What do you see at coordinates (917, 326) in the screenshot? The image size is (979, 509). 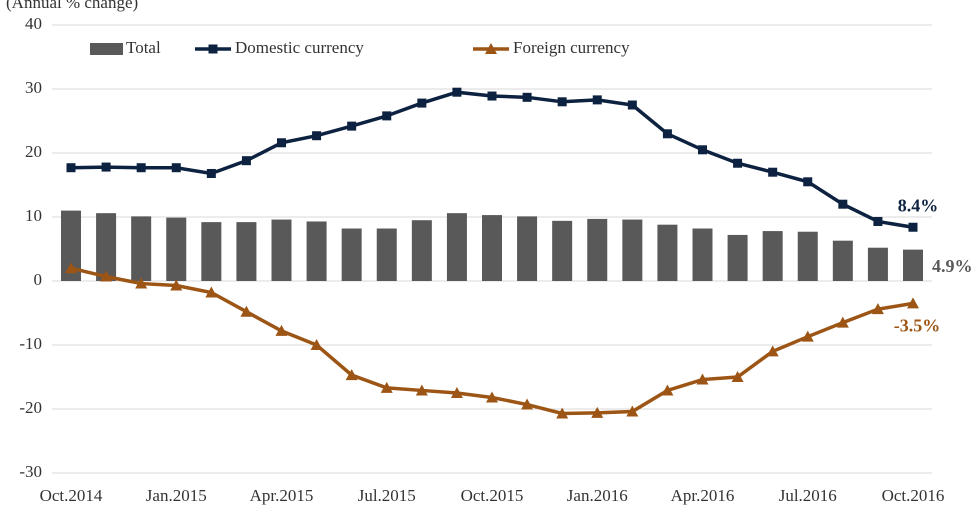 I see `value-label: -3.5%` at bounding box center [917, 326].